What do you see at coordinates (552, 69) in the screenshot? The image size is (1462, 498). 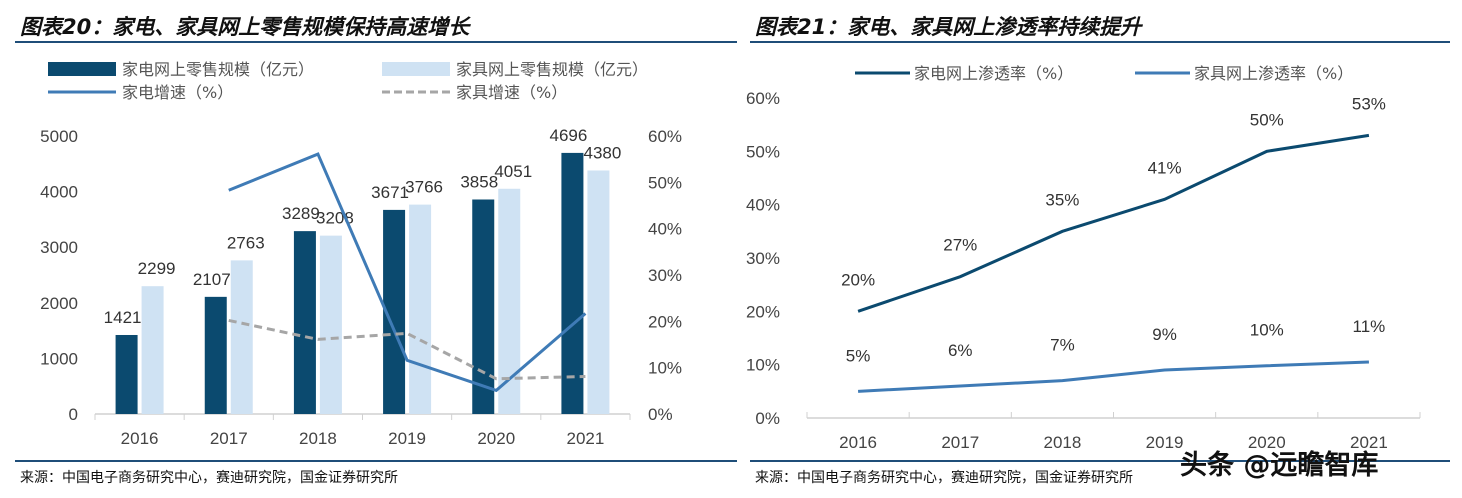 I see `legend-furniture-sales: 家具网上零售规模（亿元）` at bounding box center [552, 69].